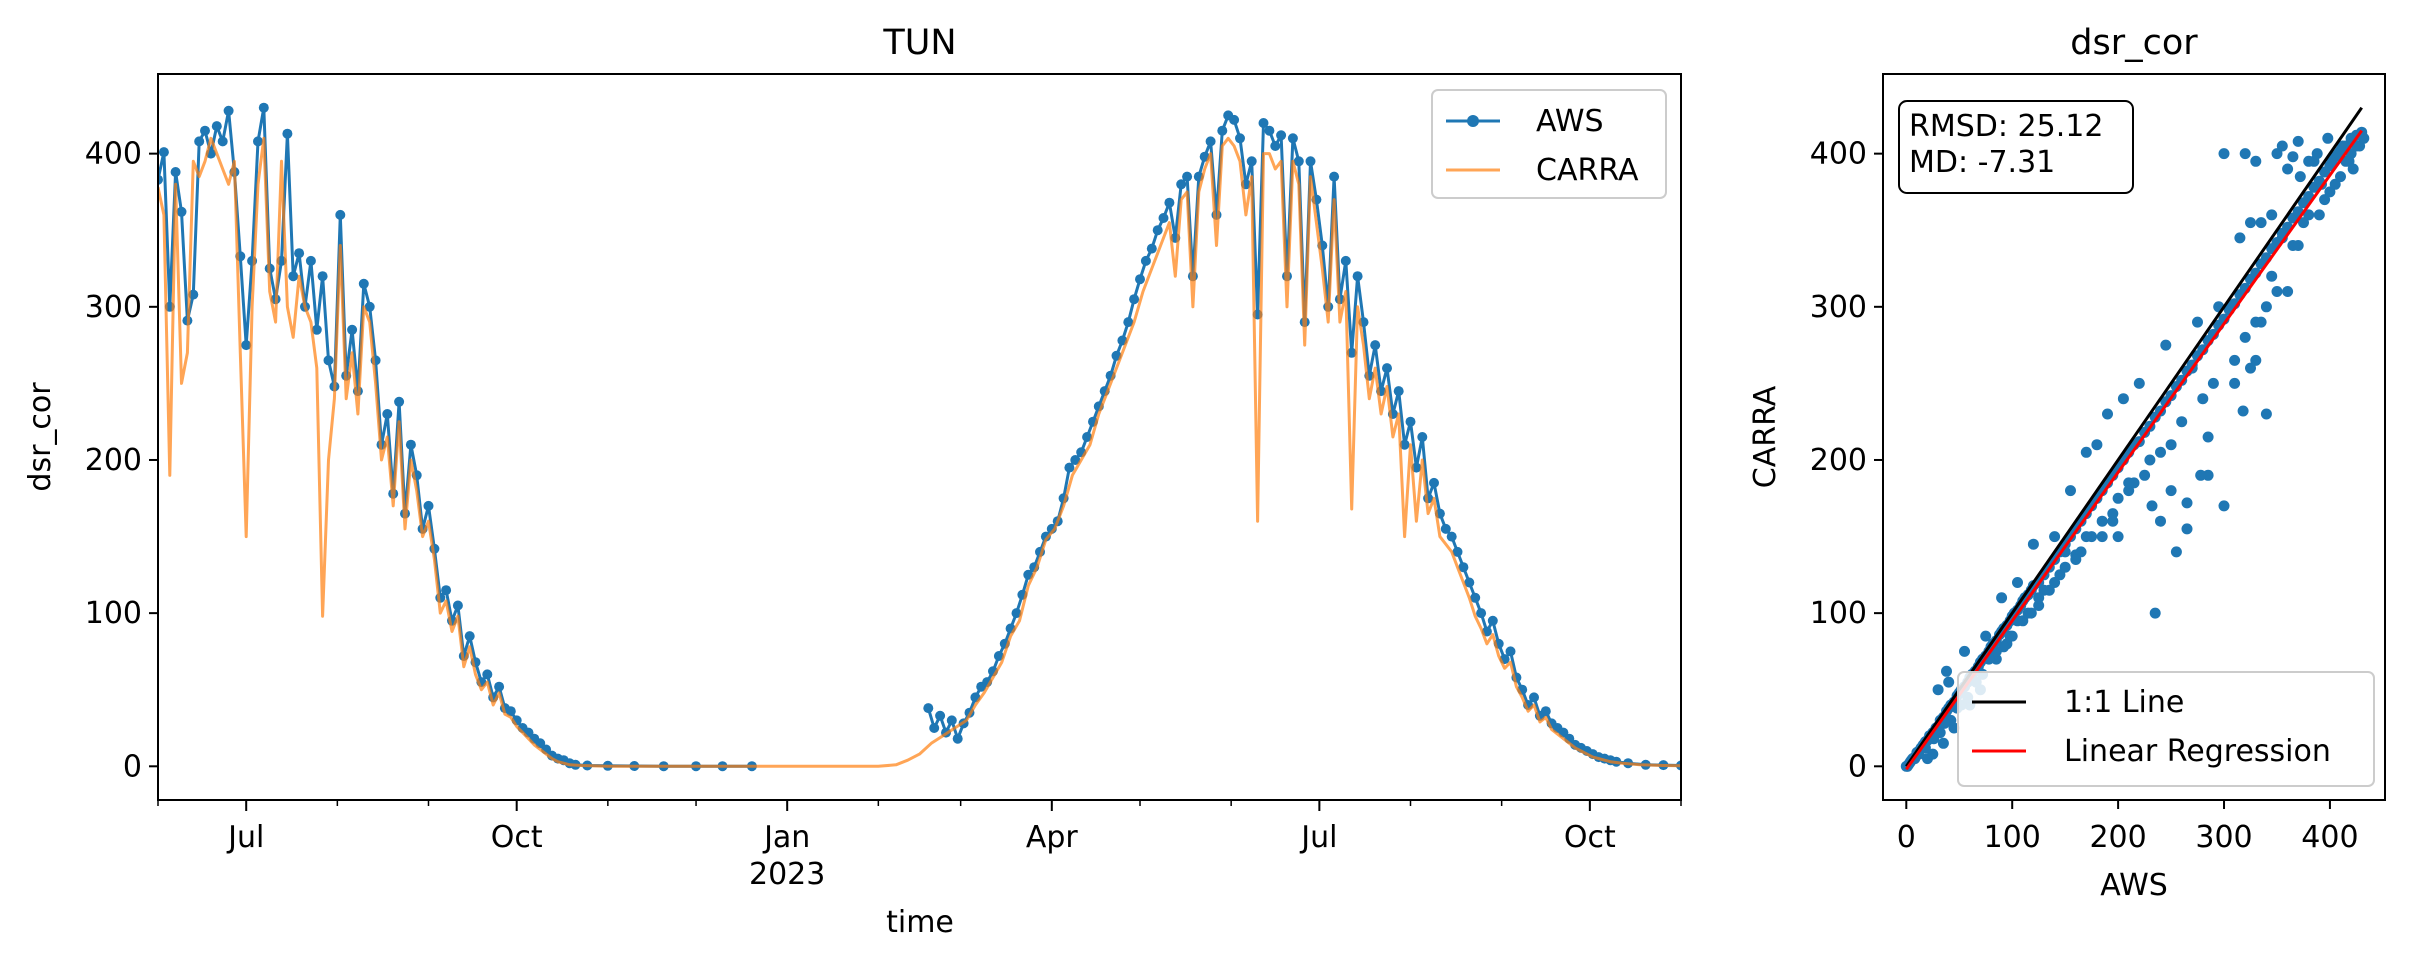 This screenshot has width=2414, height=964. I want to click on stats-rmsd: RMSD: 25.12, so click(2006, 126).